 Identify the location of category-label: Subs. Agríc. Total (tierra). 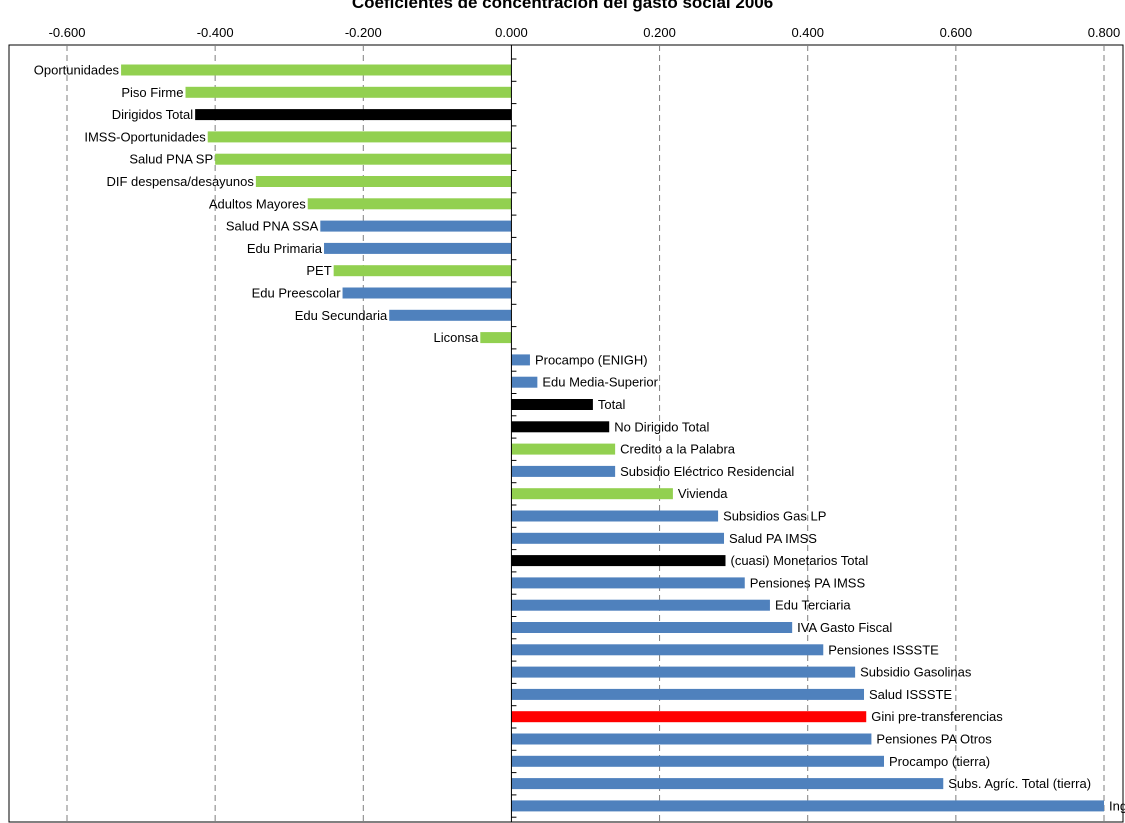
(1019, 783).